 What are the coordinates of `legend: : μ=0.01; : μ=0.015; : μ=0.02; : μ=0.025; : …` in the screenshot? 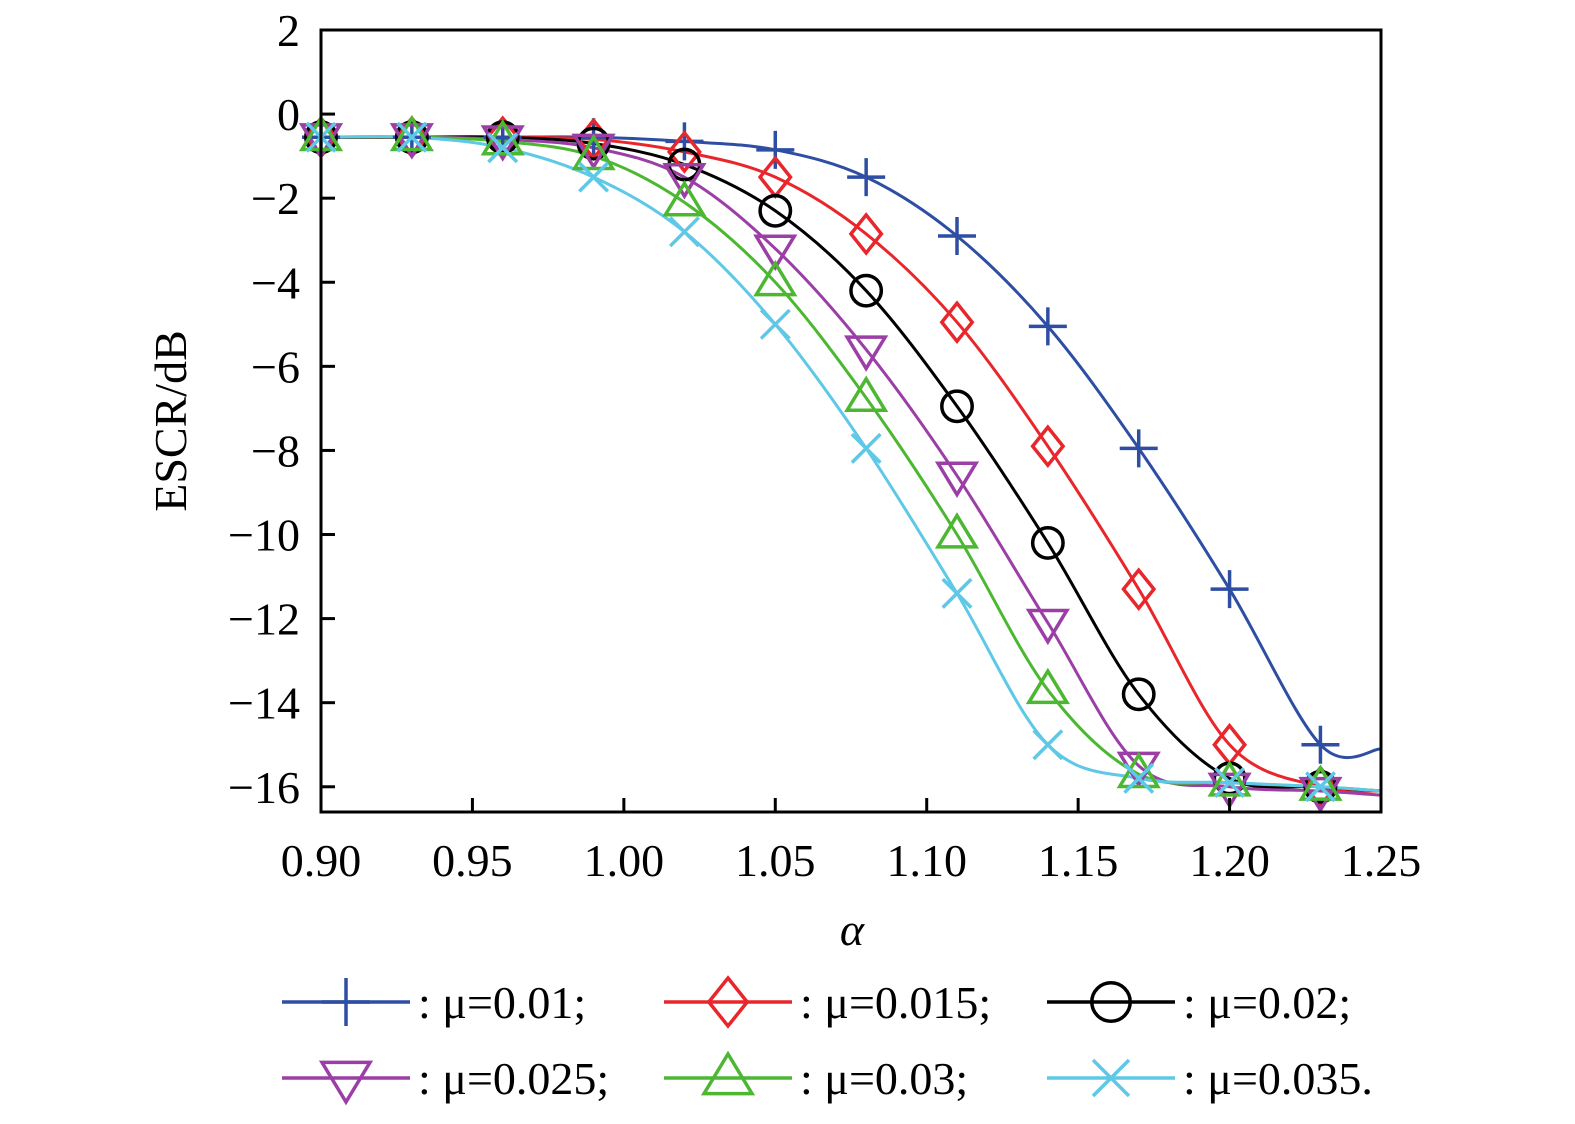 It's located at (827, 1040).